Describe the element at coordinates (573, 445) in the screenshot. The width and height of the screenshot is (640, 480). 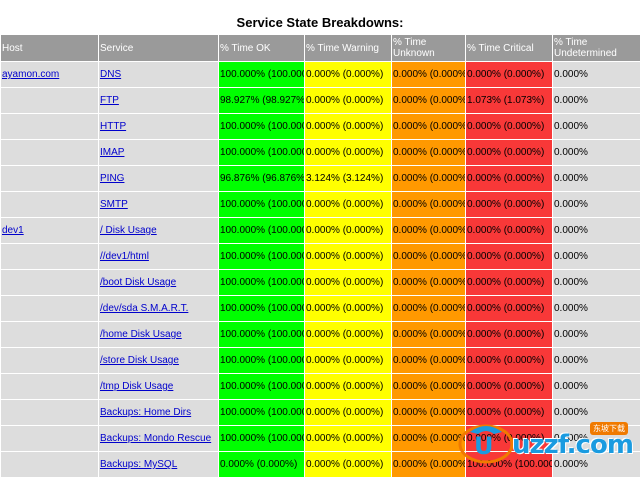
I see `watermark-text: uzzf.com` at that location.